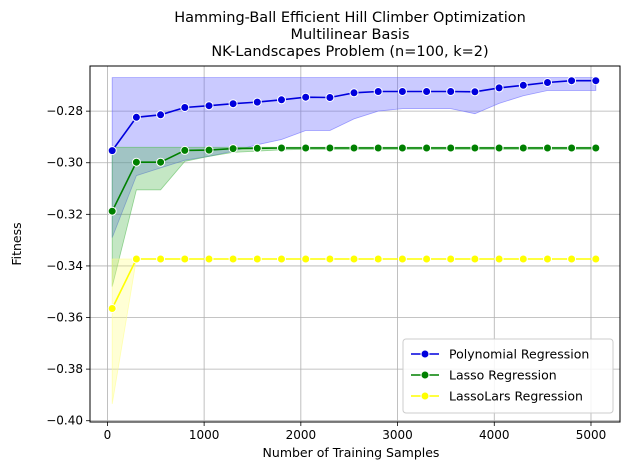 The width and height of the screenshot is (630, 474). I want to click on y-tick-label: −0.38, so click(64, 369).